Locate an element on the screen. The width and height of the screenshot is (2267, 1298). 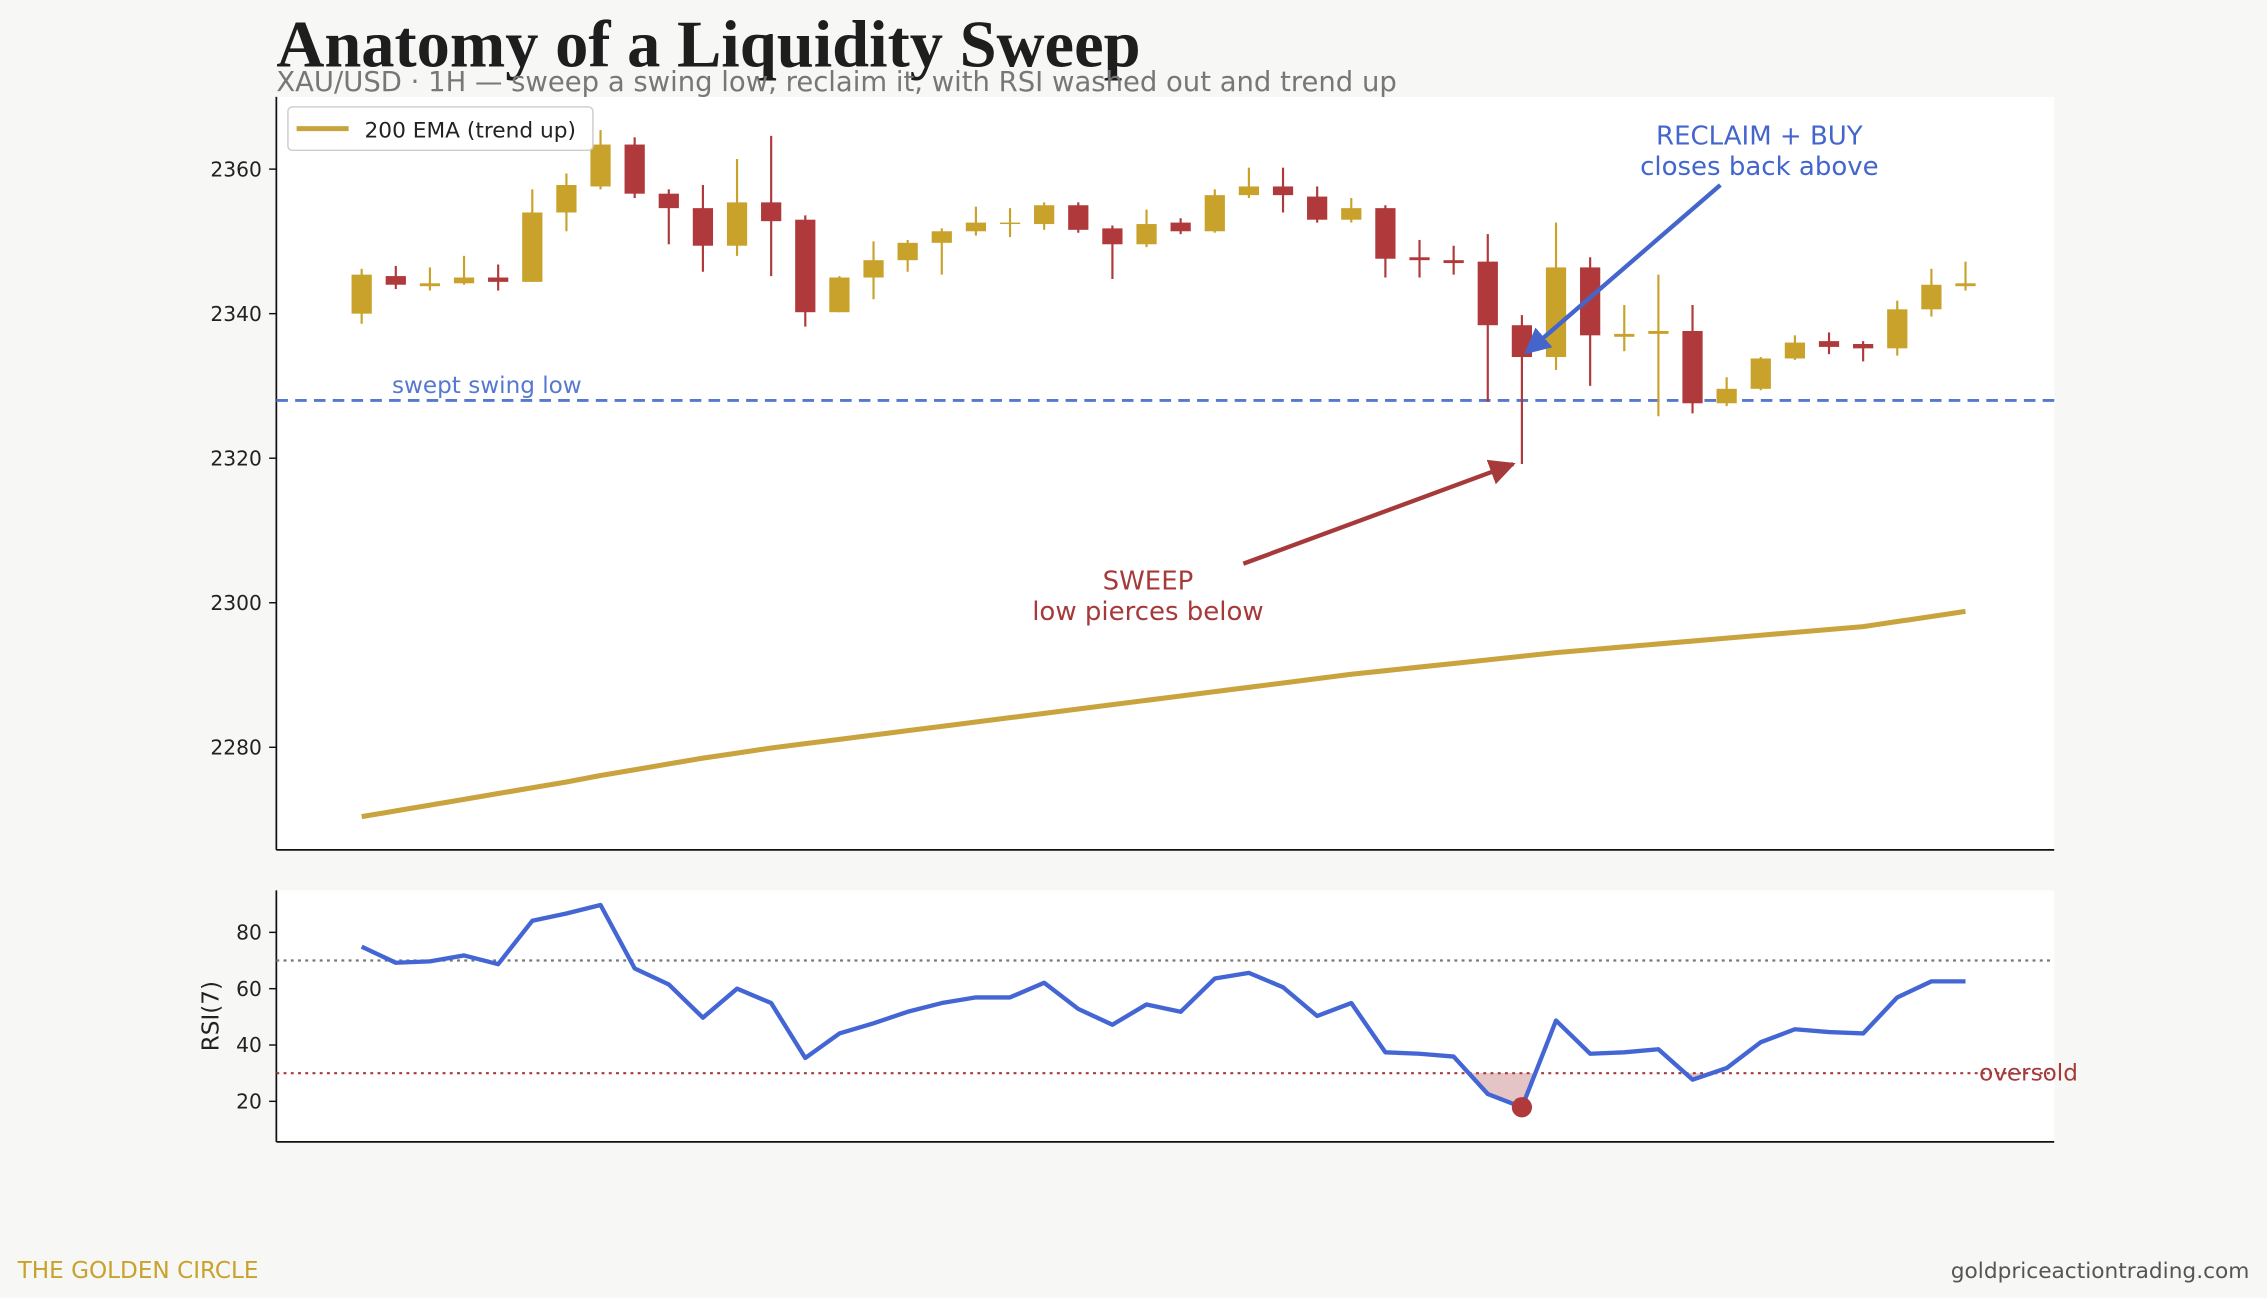
chart-title: Anatomy of a Liquidity Sweep is located at coordinates (708, 44).